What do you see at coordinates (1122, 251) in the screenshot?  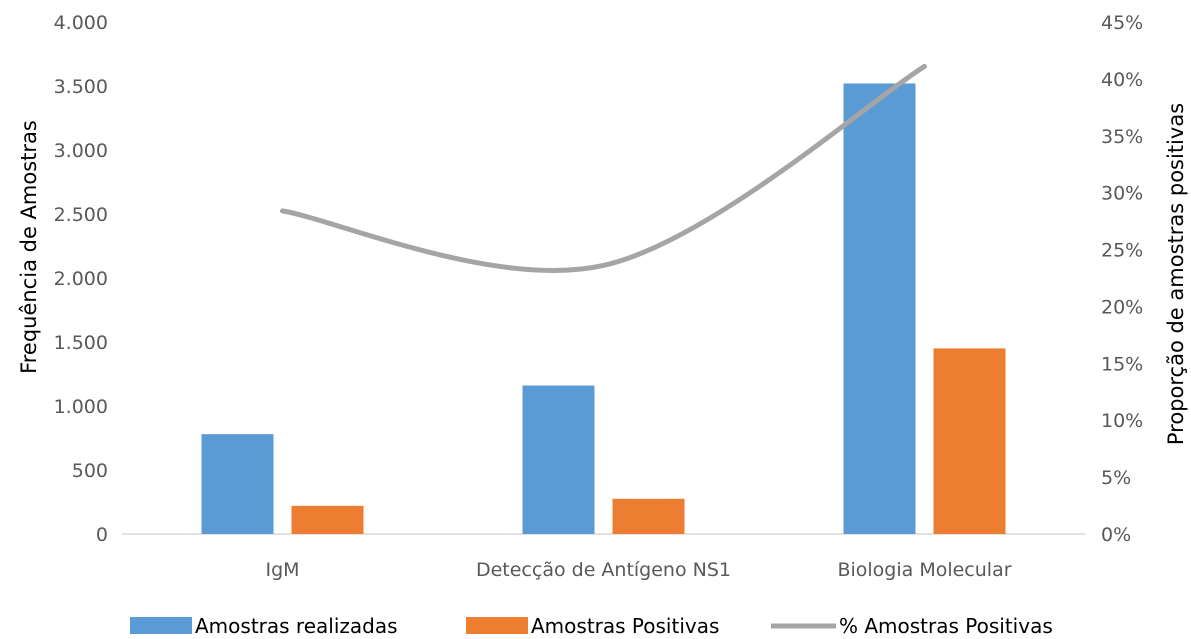 I see `y-right-tick-label: 25%` at bounding box center [1122, 251].